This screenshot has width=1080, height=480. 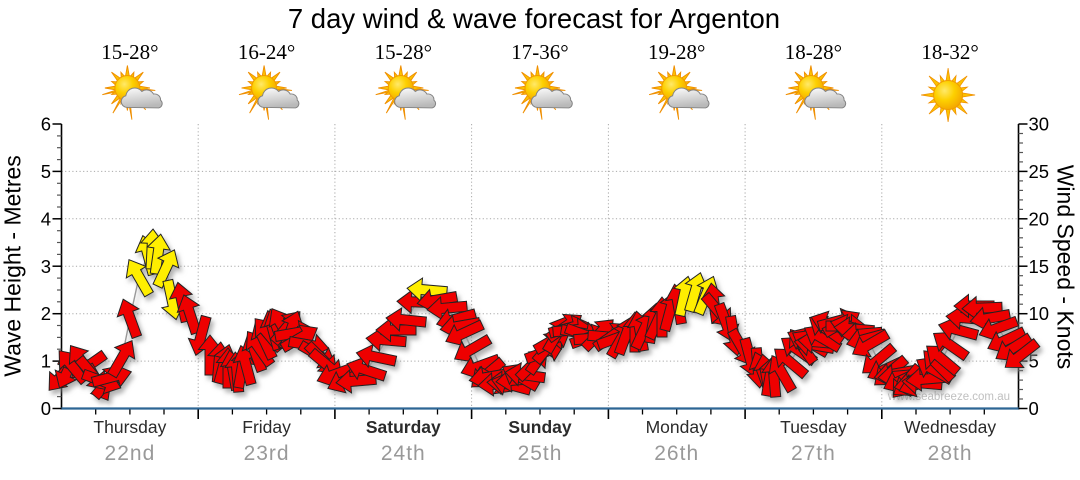 I want to click on svg-text: Friday, so click(x=266, y=427).